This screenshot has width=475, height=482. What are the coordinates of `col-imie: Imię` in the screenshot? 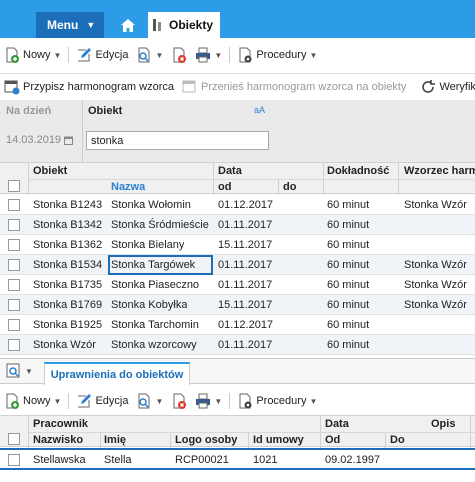 It's located at (115, 440).